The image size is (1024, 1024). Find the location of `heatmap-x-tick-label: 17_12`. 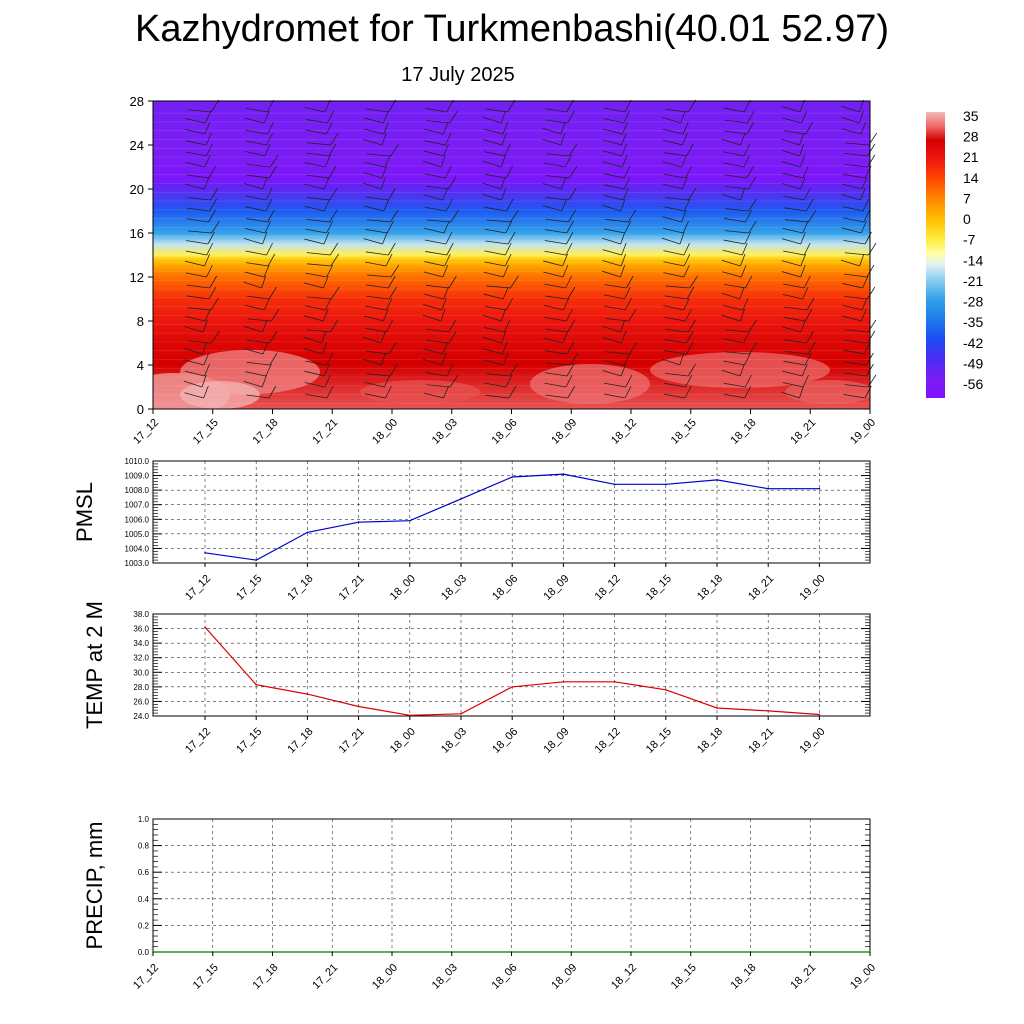

heatmap-x-tick-label: 17_12 is located at coordinates (146, 432).